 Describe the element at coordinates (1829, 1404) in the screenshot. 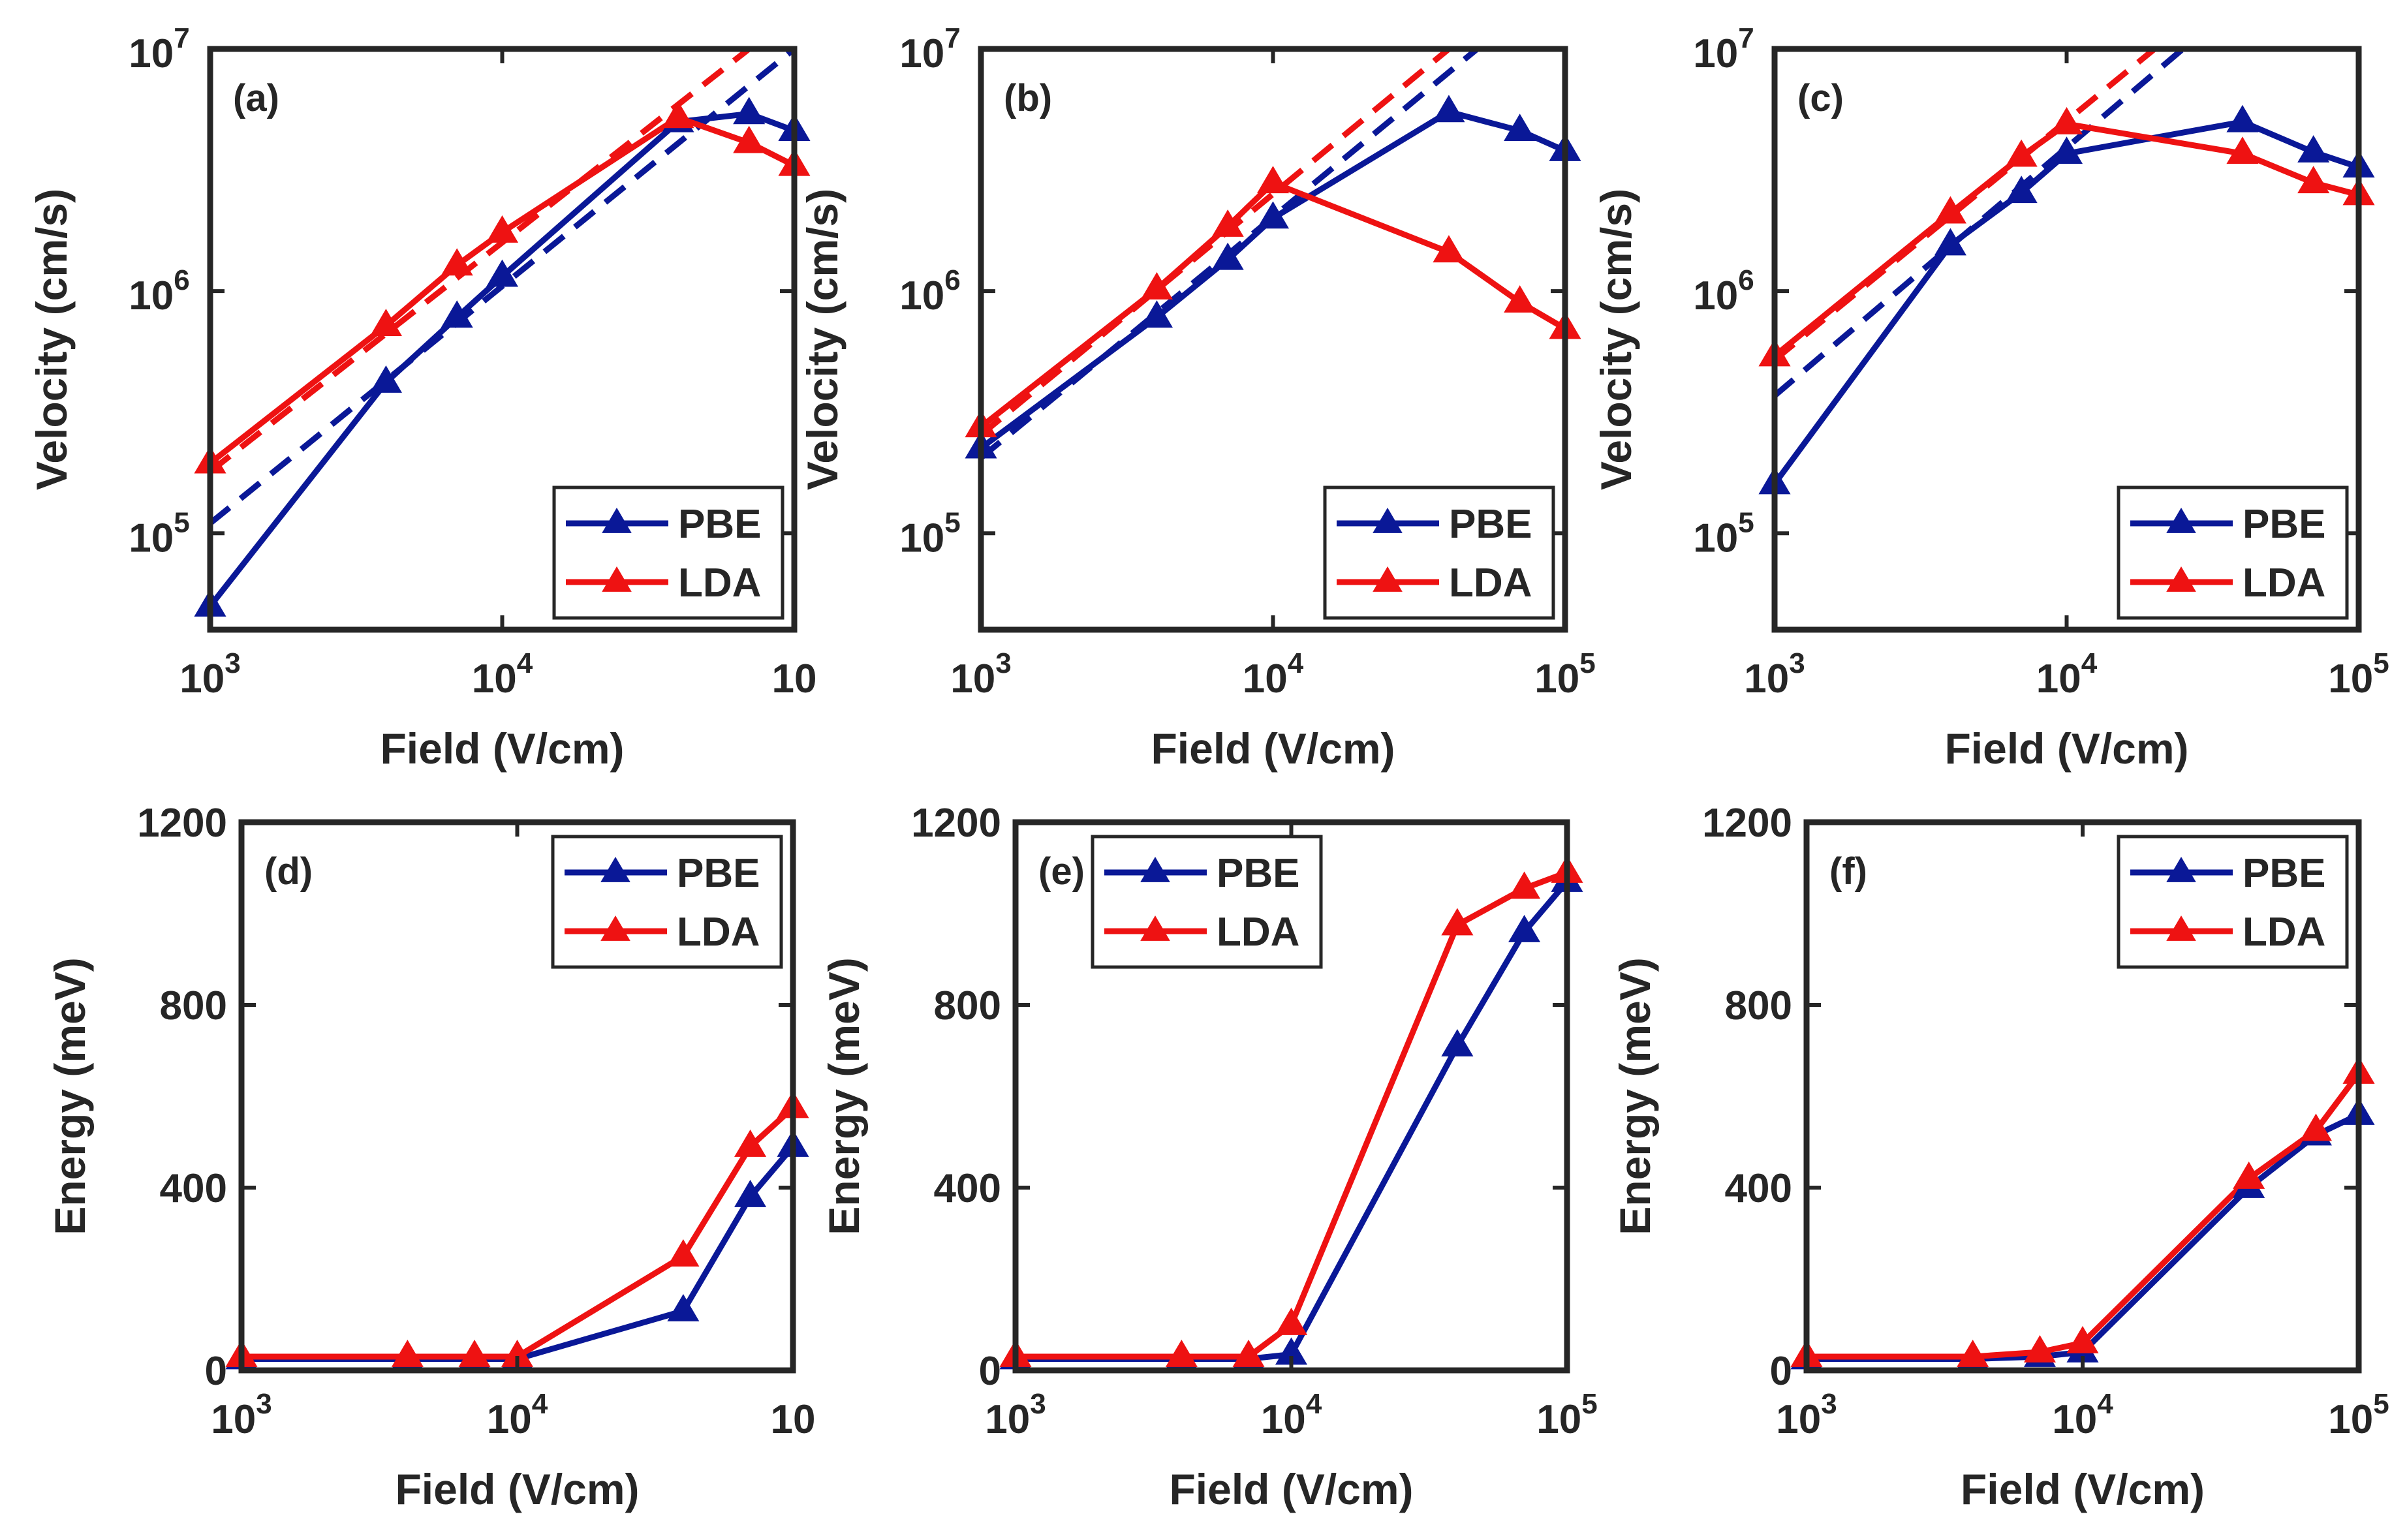

I see `tick-exponent: 3` at that location.